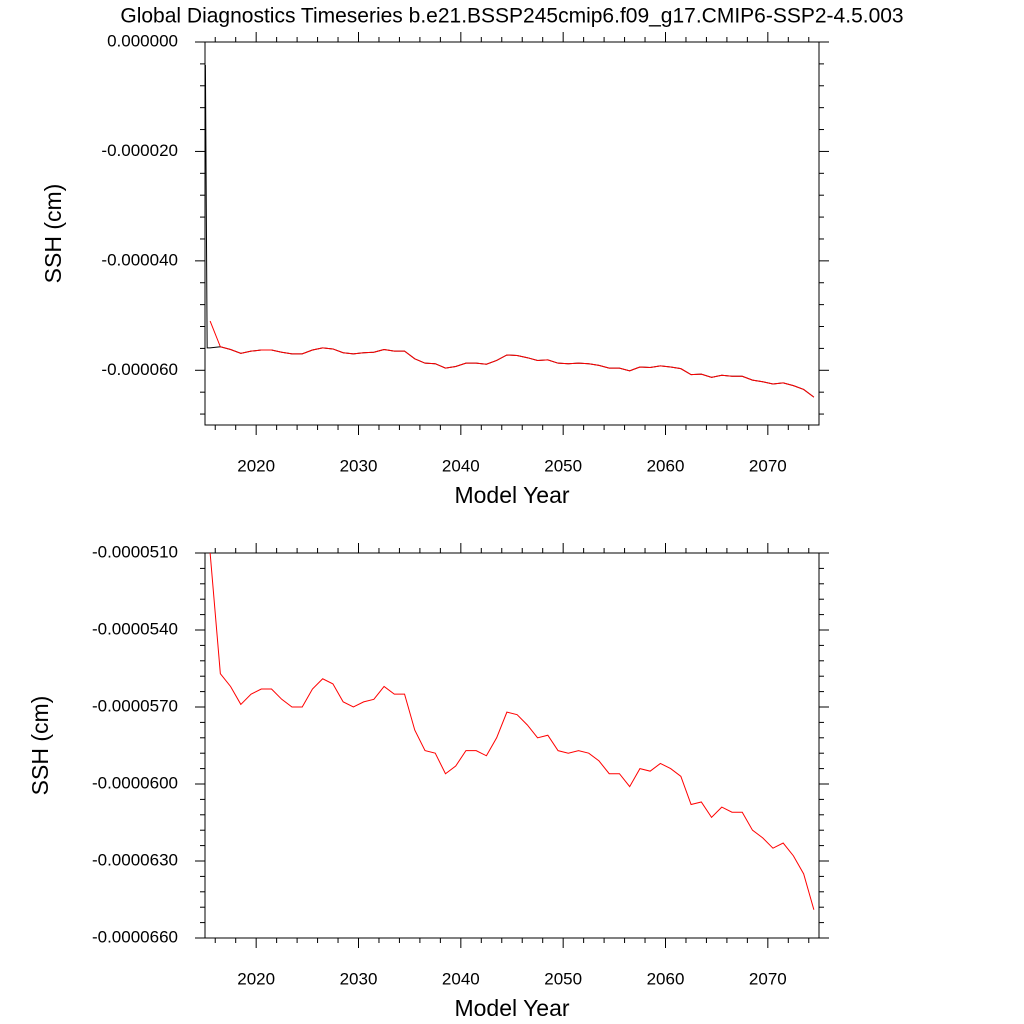  Describe the element at coordinates (142, 40) in the screenshot. I see `y-tick-label: 0.000000` at that location.